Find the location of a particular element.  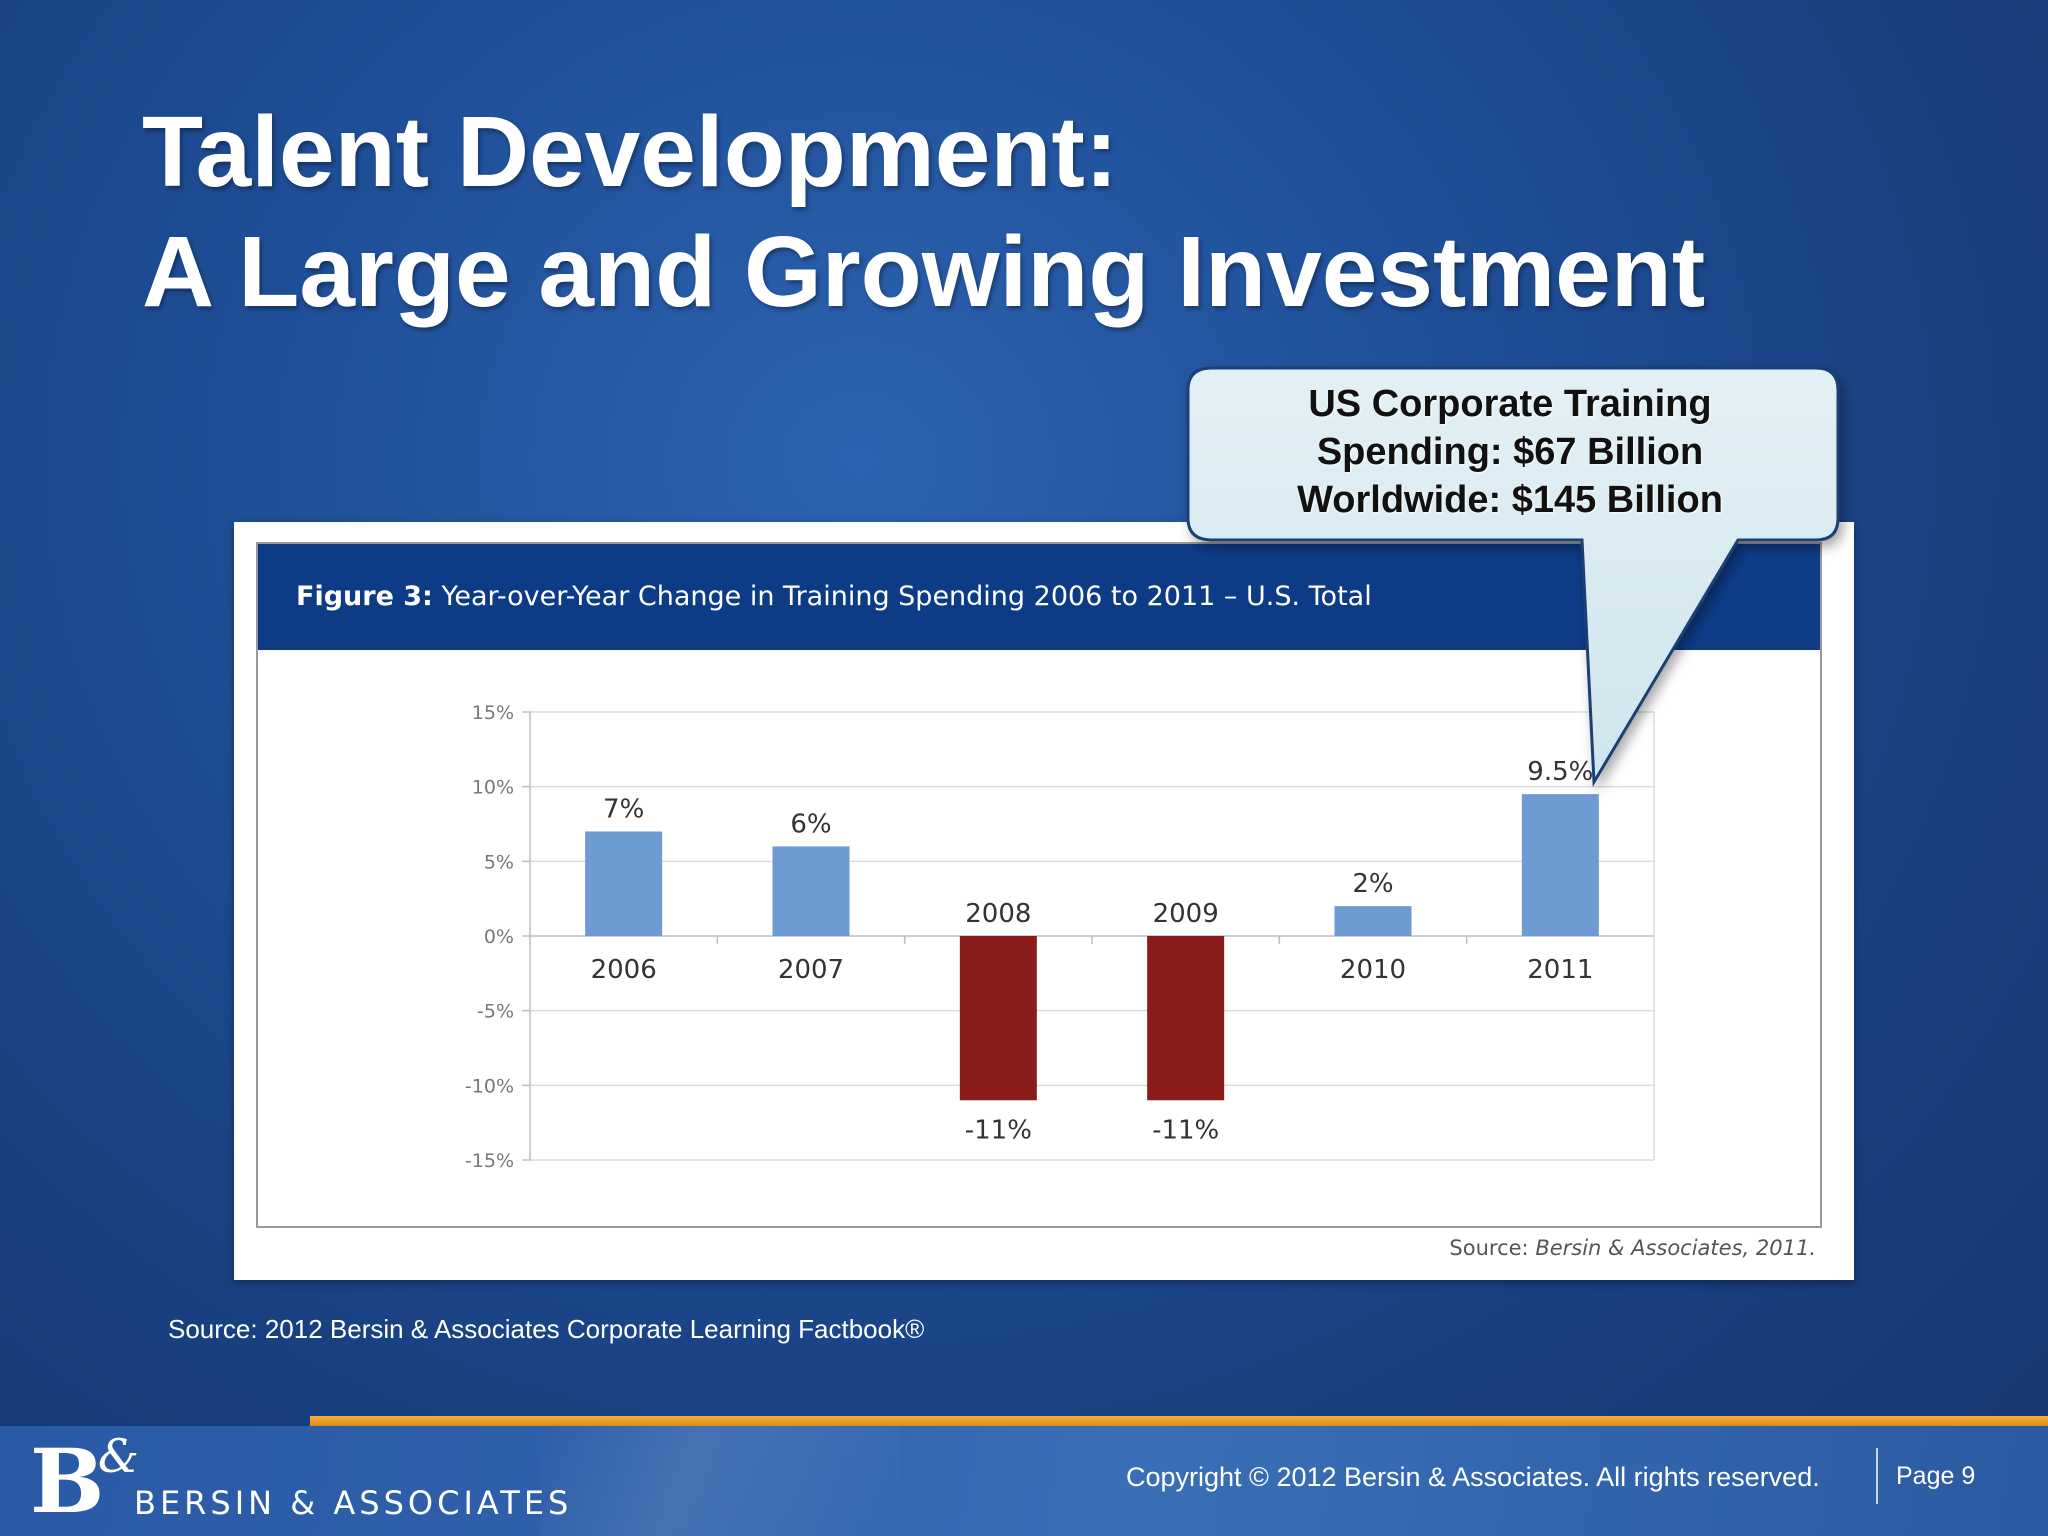

category-label: 2011 is located at coordinates (1560, 970).